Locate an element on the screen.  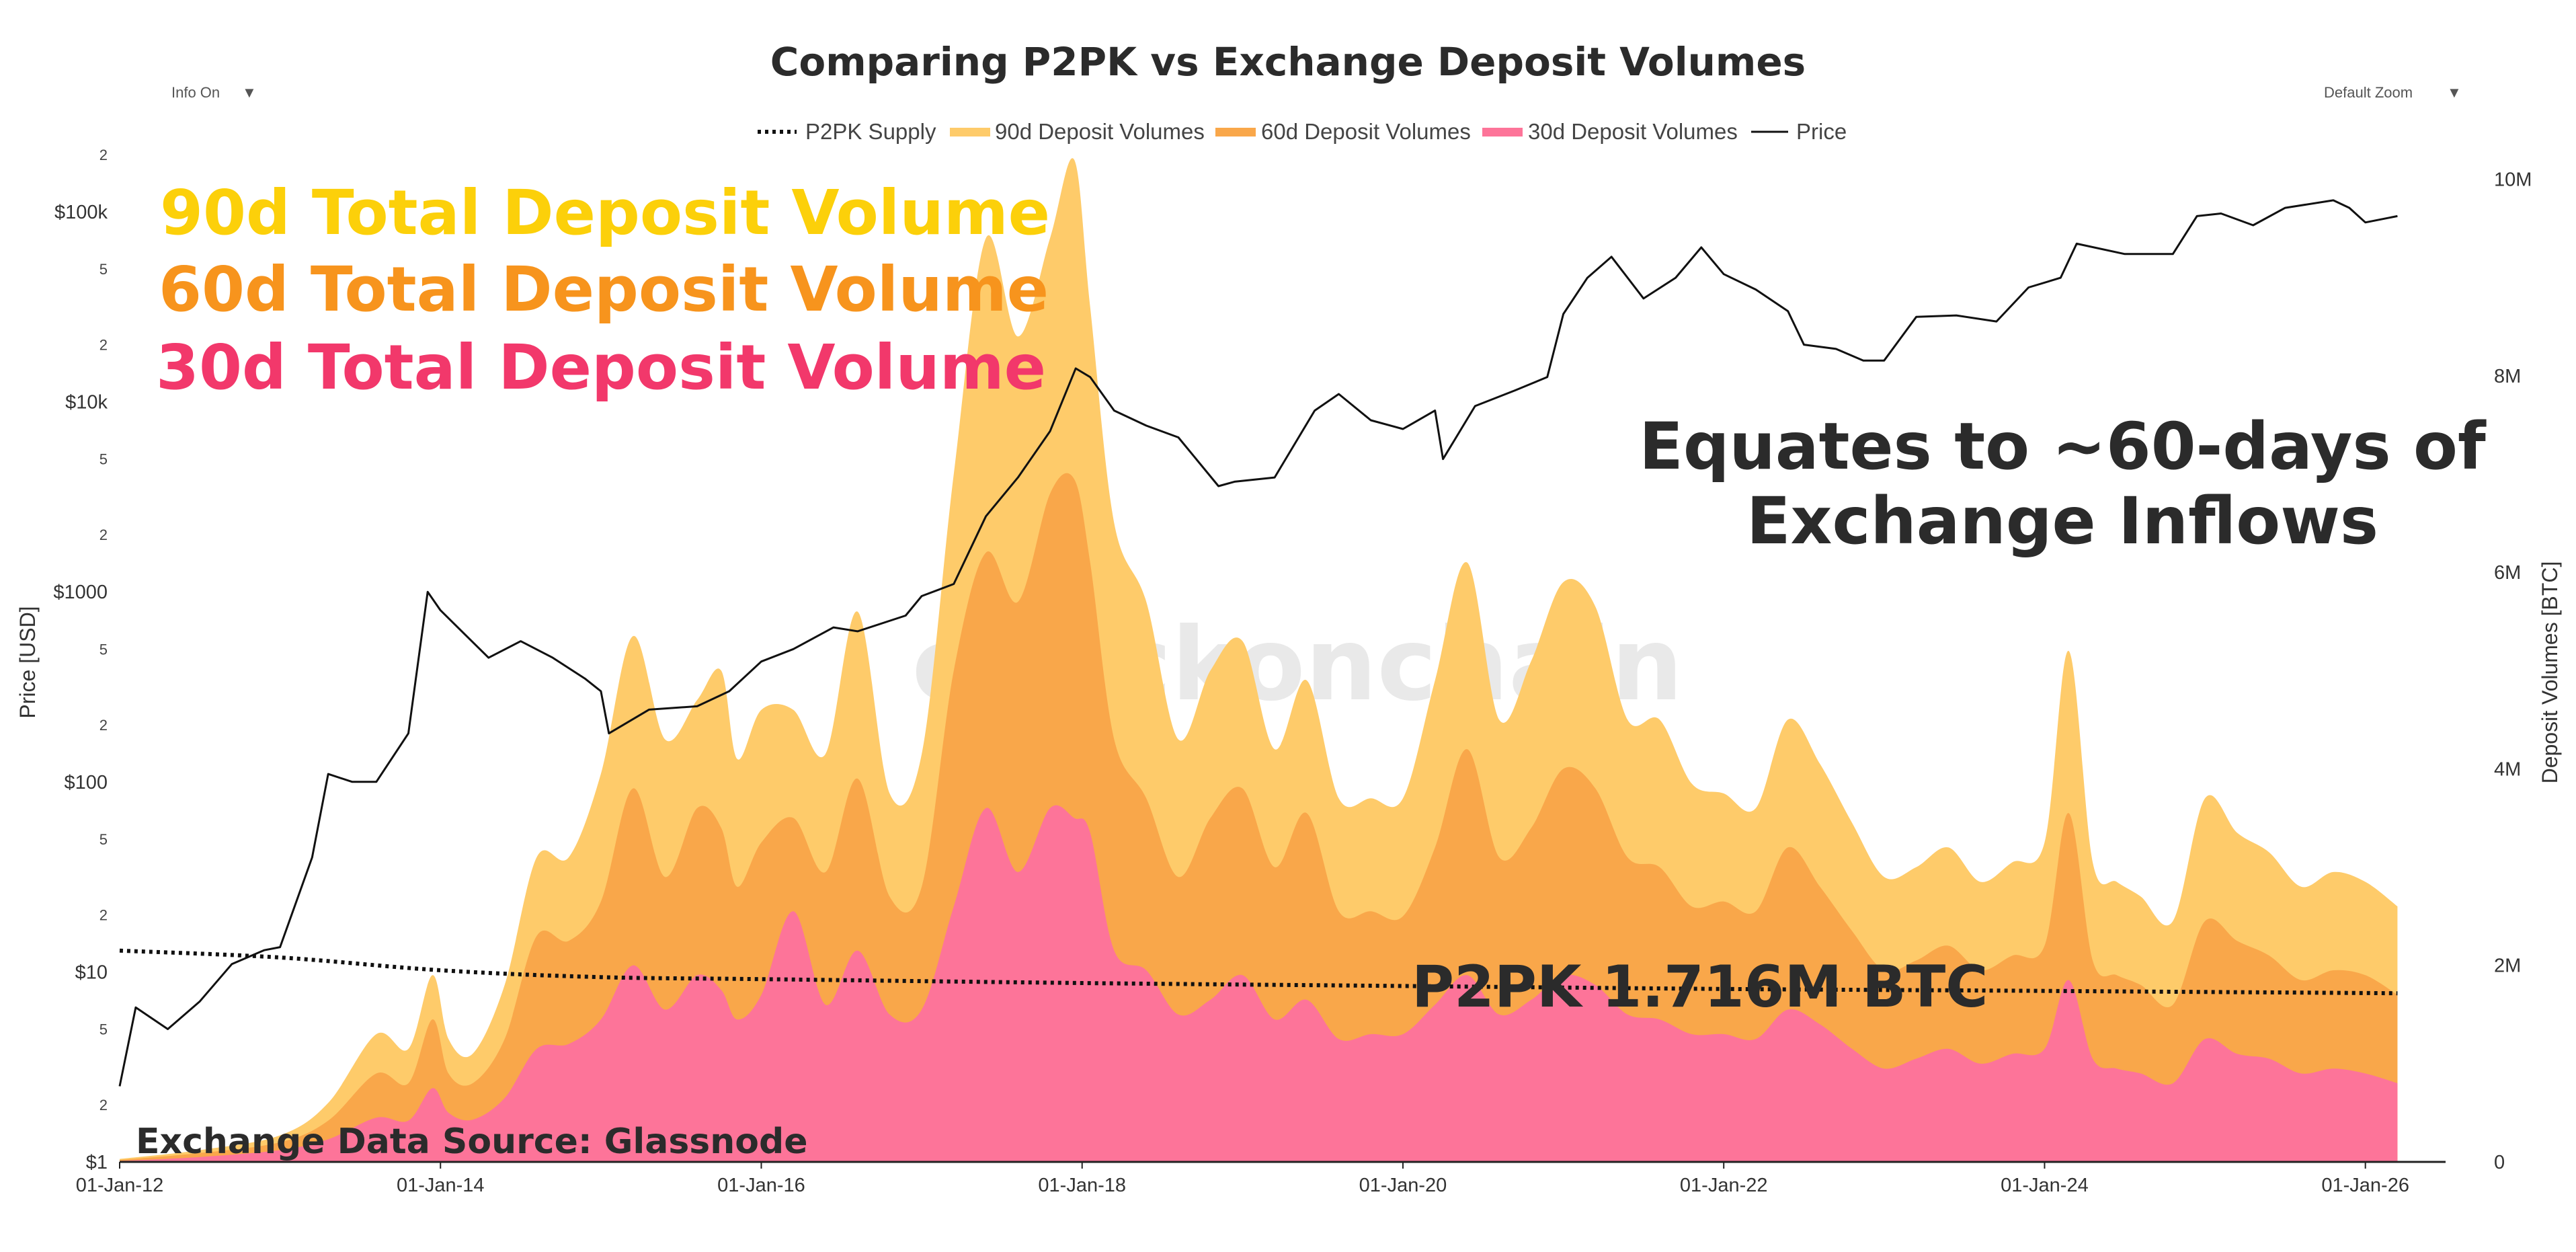
legend-item-30d: 30d Deposit Volumes is located at coordinates (1610, 131).